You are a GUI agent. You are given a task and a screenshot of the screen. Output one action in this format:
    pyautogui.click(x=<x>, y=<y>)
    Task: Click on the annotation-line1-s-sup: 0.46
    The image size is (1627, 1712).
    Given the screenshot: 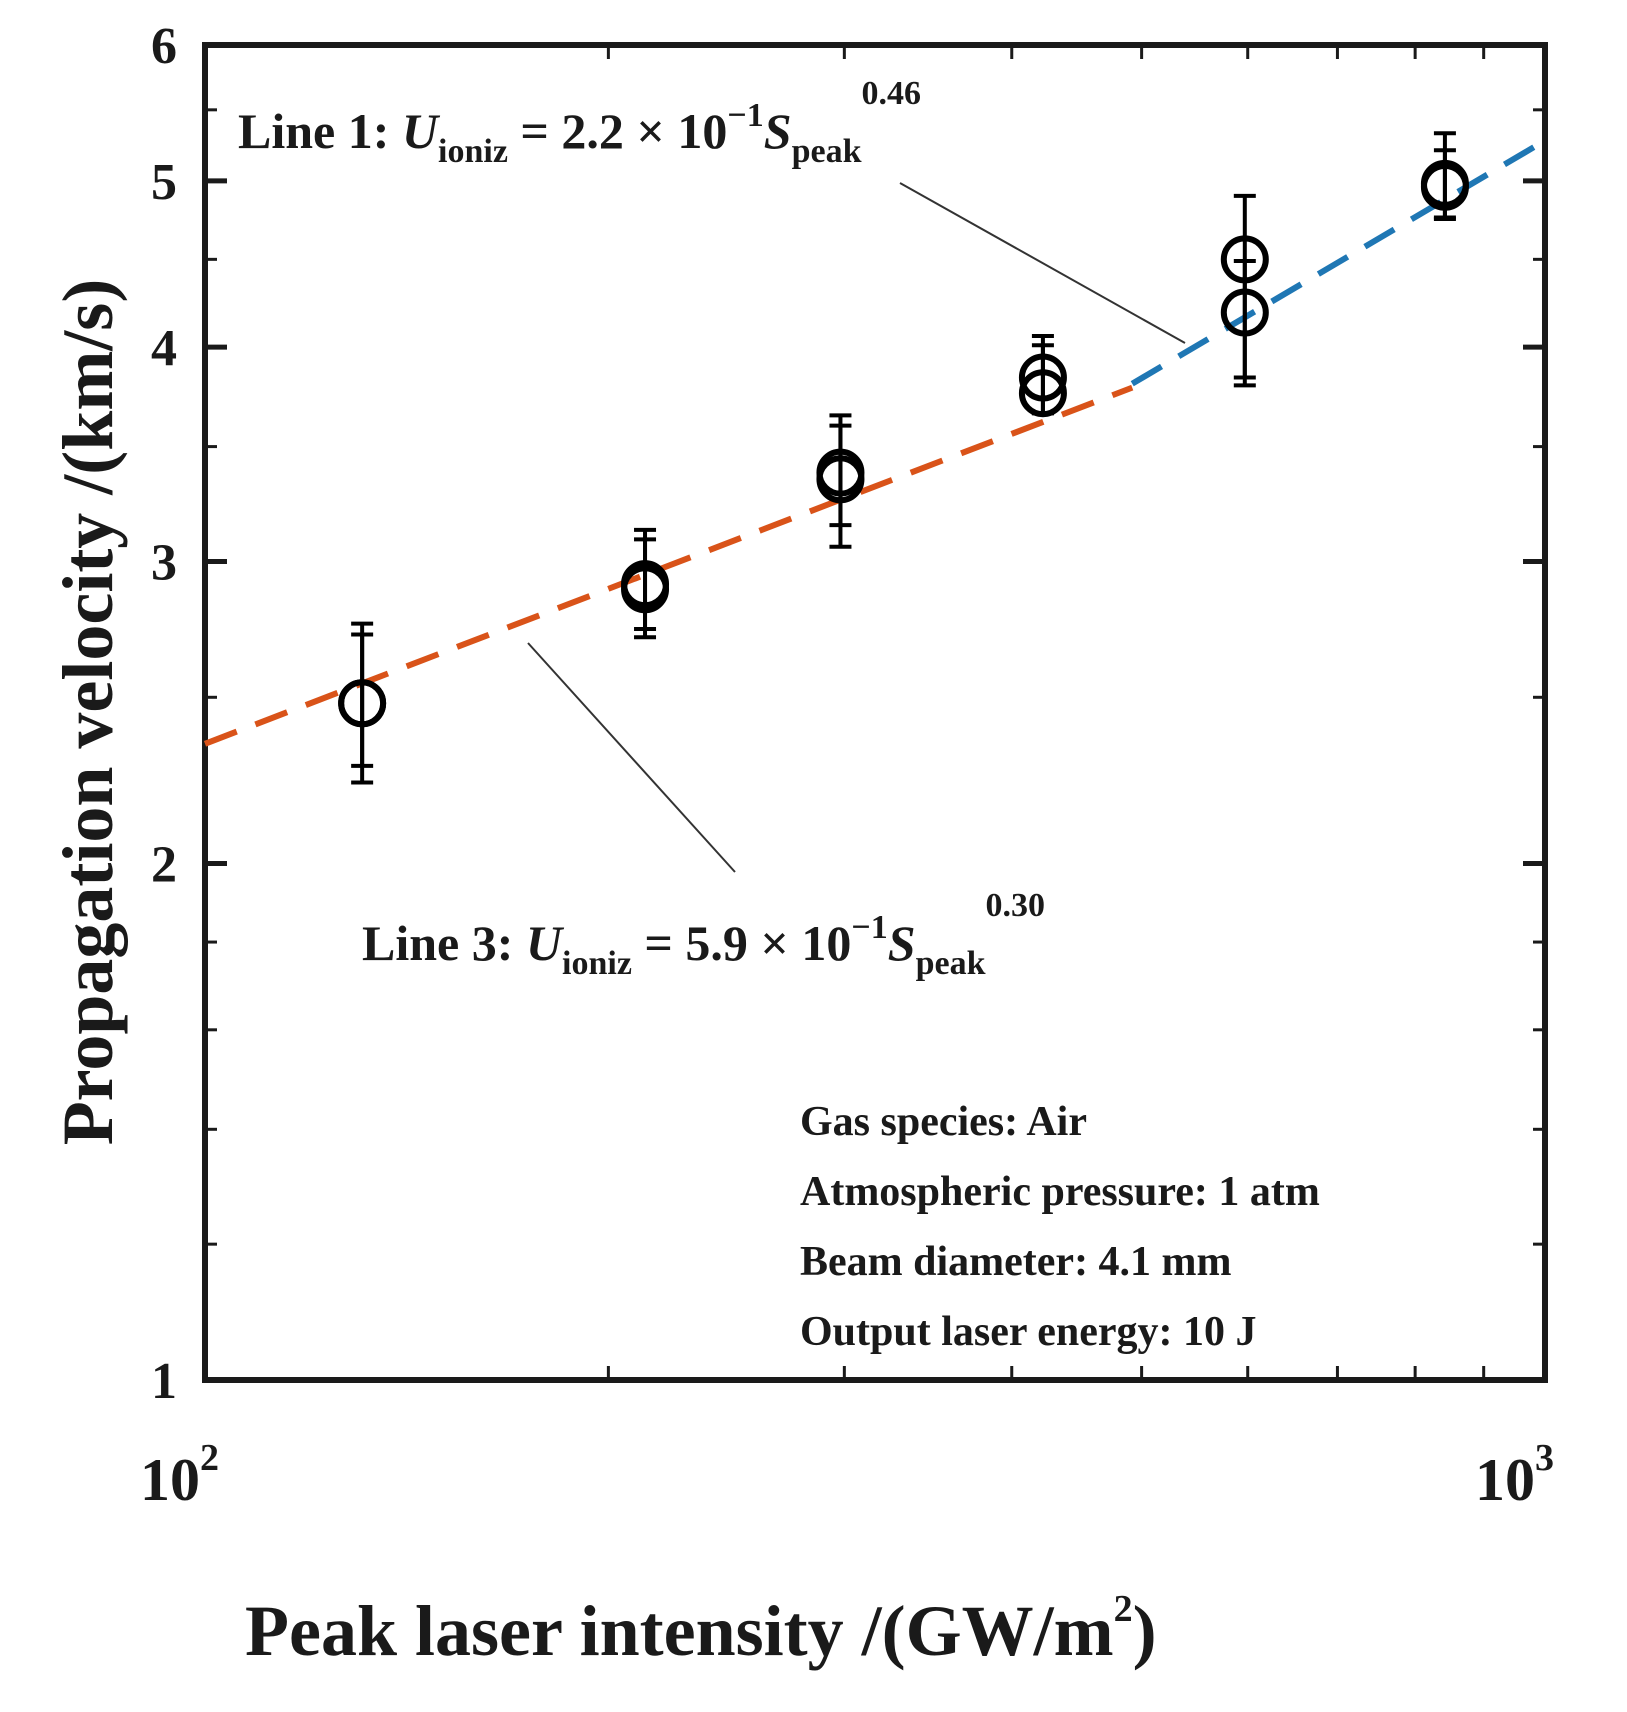 What is the action you would take?
    pyautogui.click(x=892, y=93)
    